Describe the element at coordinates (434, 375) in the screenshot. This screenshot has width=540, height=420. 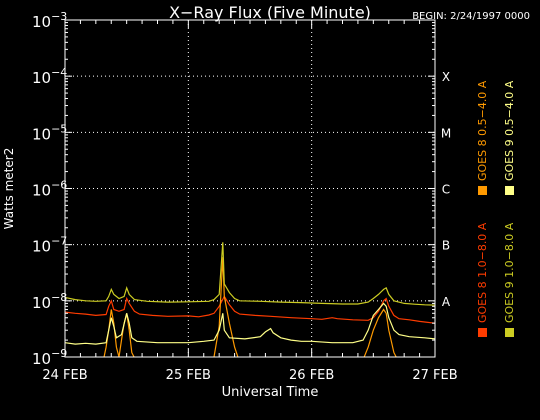
I see `x-tick-label: 27 FEB` at that location.